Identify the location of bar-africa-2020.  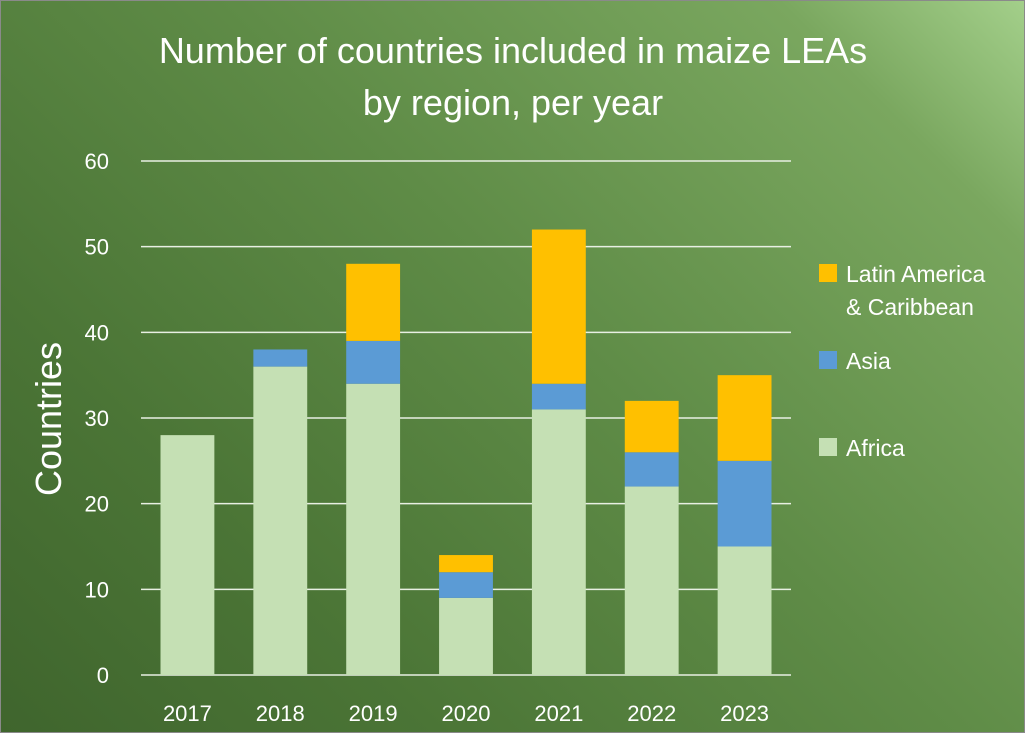
(466, 636).